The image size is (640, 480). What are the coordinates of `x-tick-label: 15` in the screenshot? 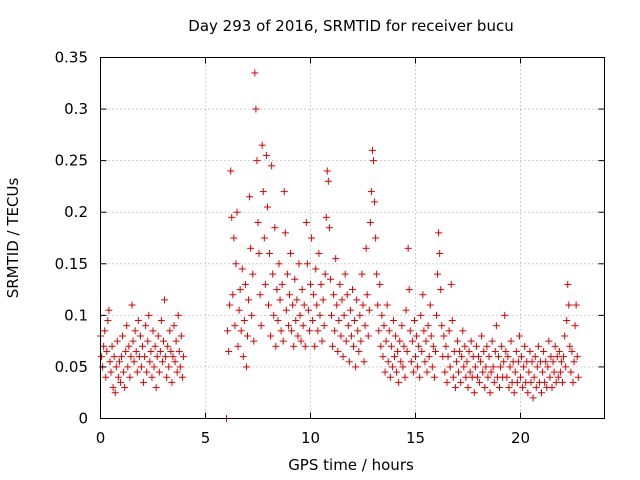 It's located at (415, 438).